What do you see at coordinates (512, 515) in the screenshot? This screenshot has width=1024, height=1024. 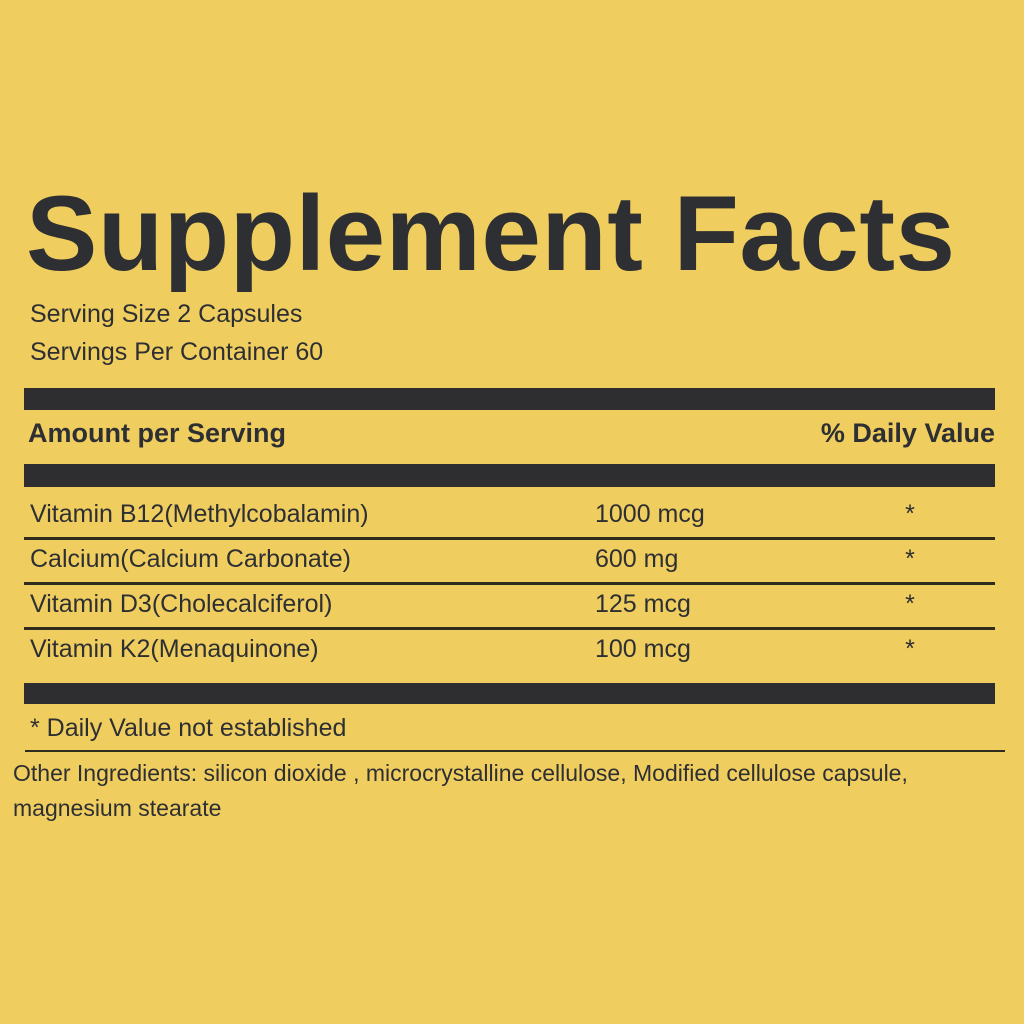 I see `table-row: Vitamin B12(Methylcobalamin) 1000 mcg *` at bounding box center [512, 515].